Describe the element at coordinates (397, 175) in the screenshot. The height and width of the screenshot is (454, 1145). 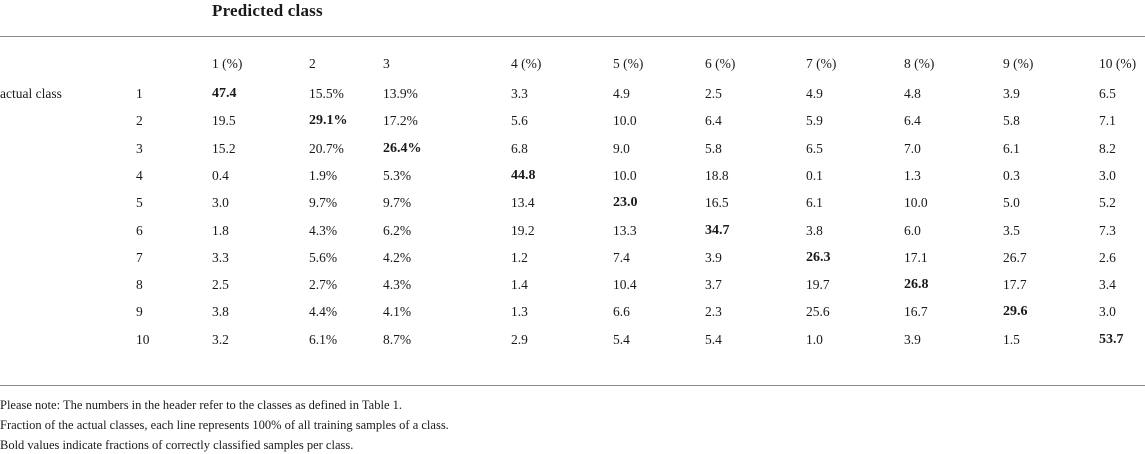
I see `table-cell: 5.3%` at that location.